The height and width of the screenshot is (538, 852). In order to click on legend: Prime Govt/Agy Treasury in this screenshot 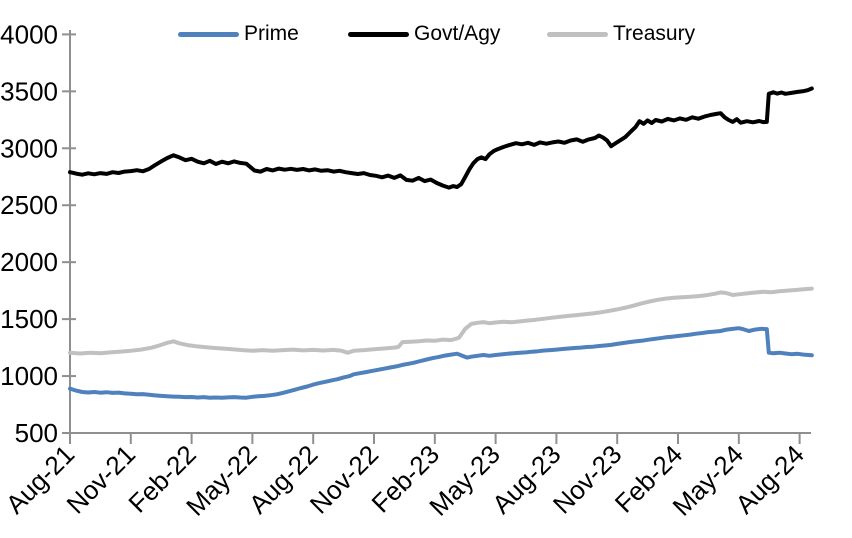, I will do `click(426, 25)`.